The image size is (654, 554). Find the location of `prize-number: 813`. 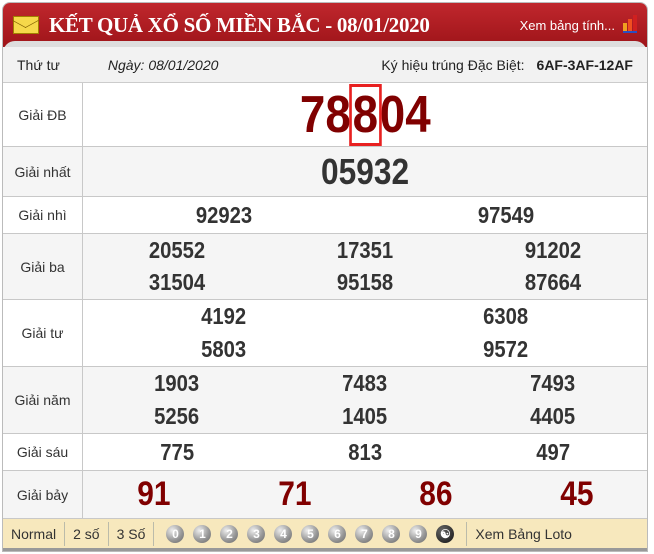

prize-number: 813 is located at coordinates (365, 451).